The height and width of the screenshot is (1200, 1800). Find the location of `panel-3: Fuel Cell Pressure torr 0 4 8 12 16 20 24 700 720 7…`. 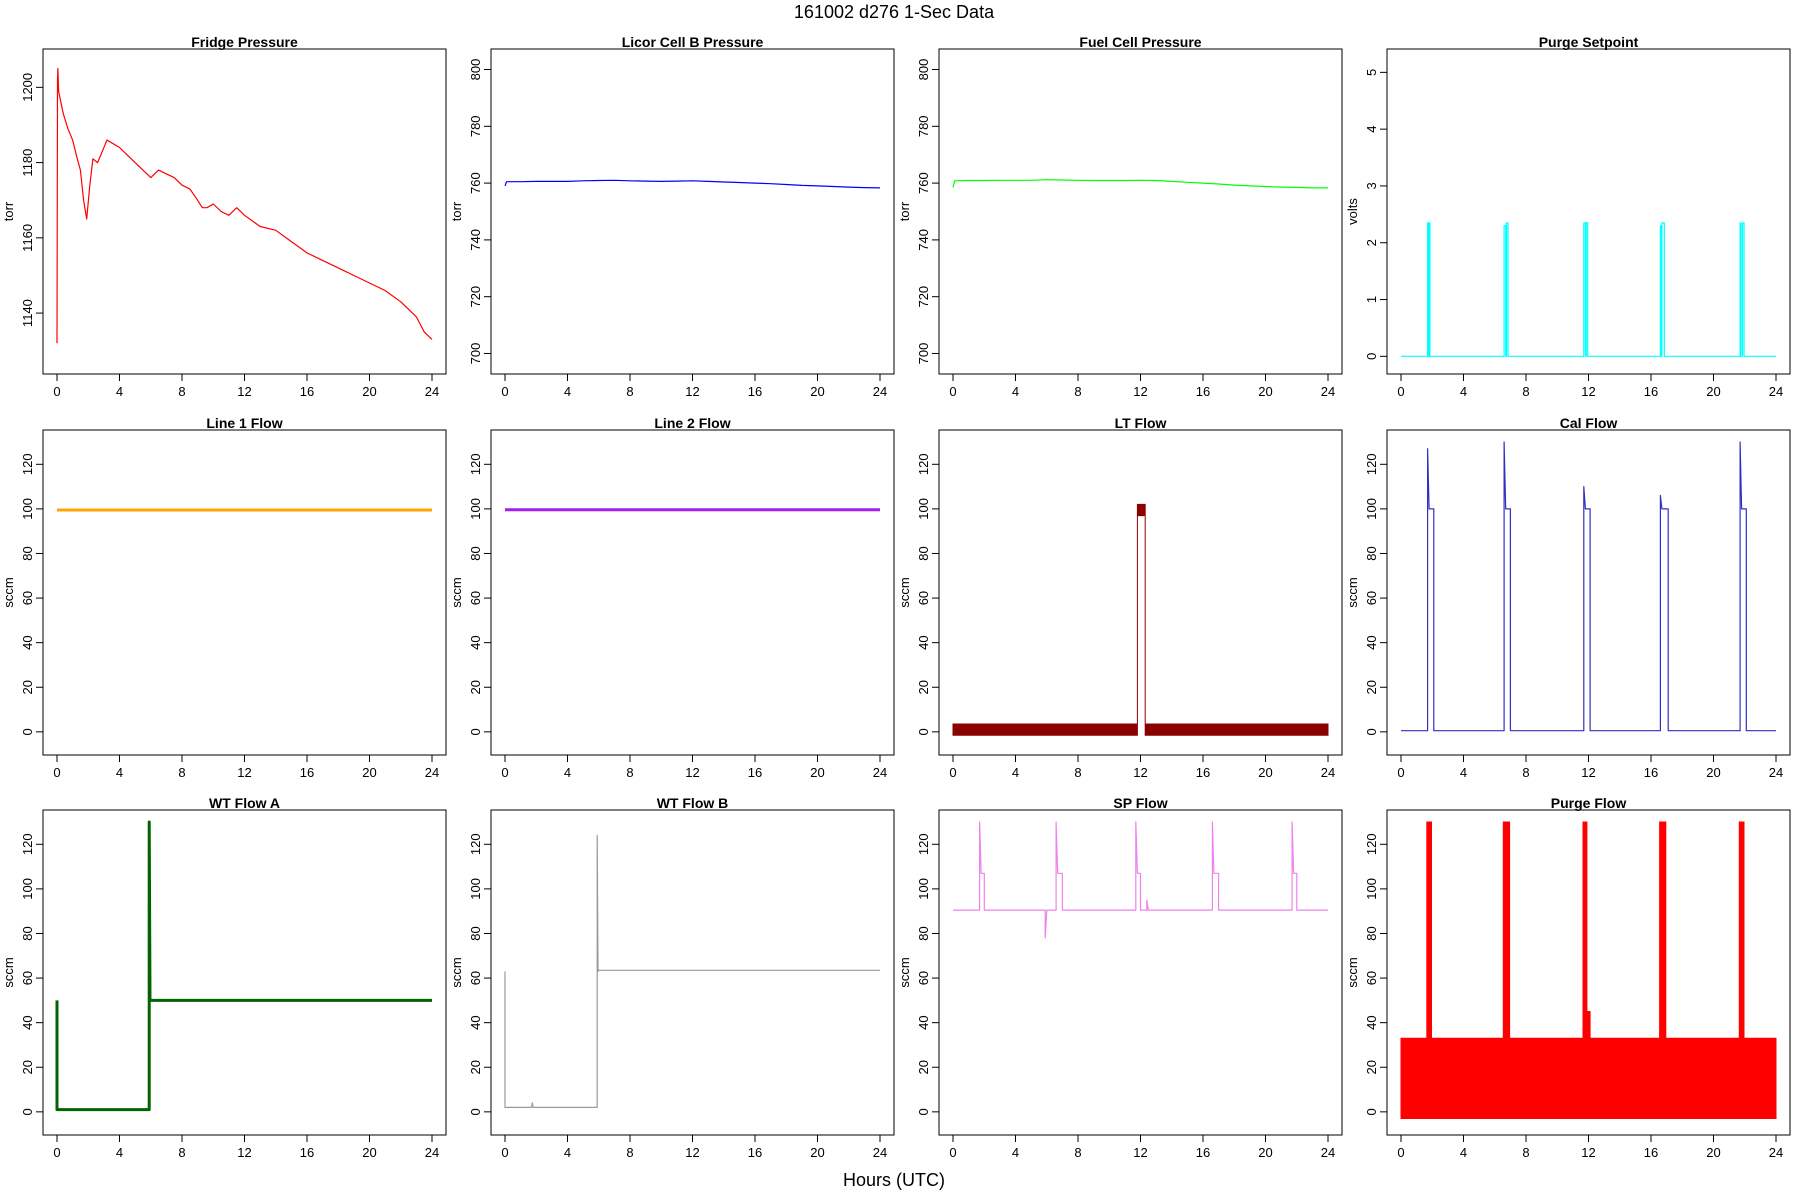

panel-3: Fuel Cell Pressure torr 0 4 8 12 16 20 24 700 720 7… is located at coordinates (1120, 216).